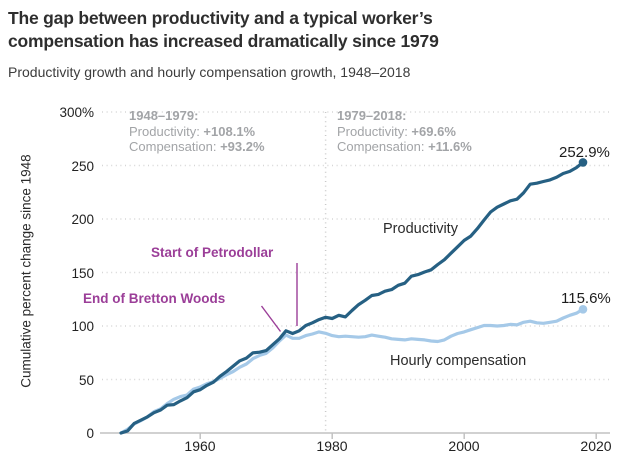 The image size is (631, 470). Describe the element at coordinates (583, 162) in the screenshot. I see `series-endpoint-productivity` at that location.